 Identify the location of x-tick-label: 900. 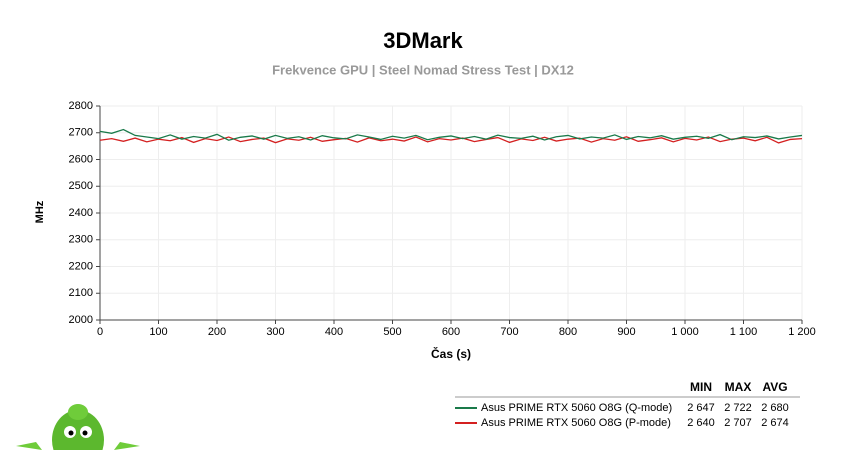
(626, 332).